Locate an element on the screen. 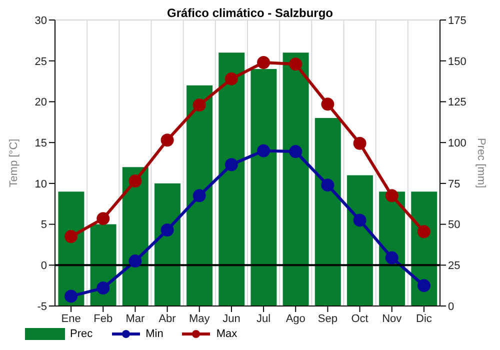 The width and height of the screenshot is (500, 350). y-axis-title: Temp [°C] is located at coordinates (14, 163).